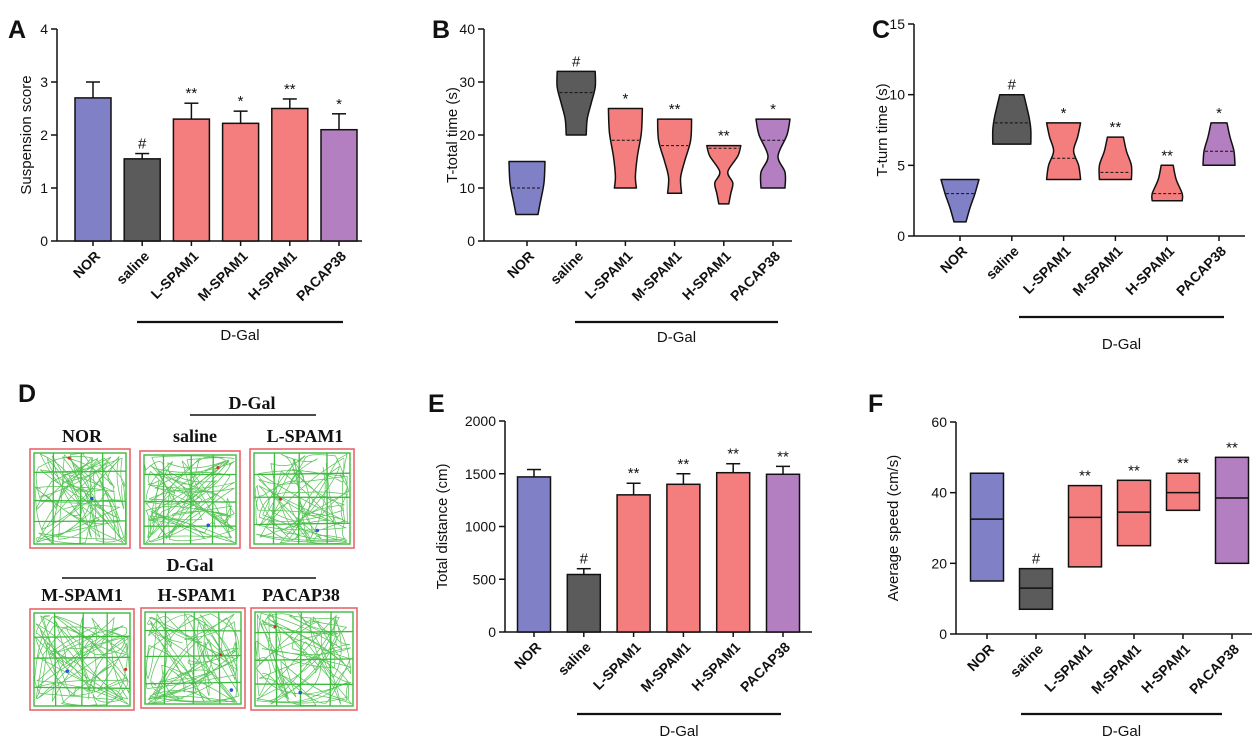 The width and height of the screenshot is (1260, 744). I want to click on chart-c-y-tick-label: 0, so click(901, 236).